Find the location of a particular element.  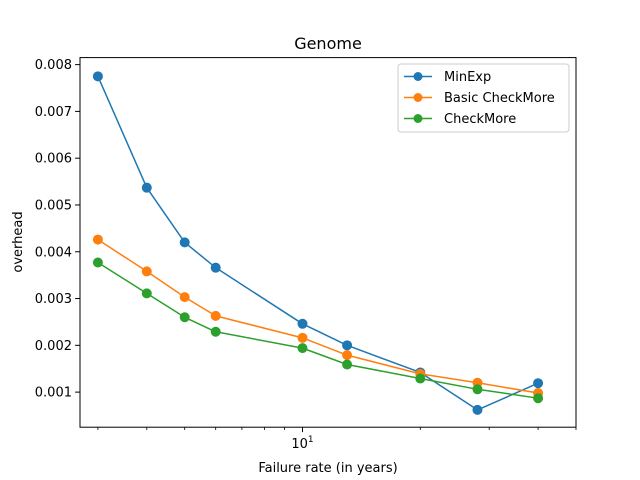

x-axis-label: Failure rate (in years) is located at coordinates (327, 468).